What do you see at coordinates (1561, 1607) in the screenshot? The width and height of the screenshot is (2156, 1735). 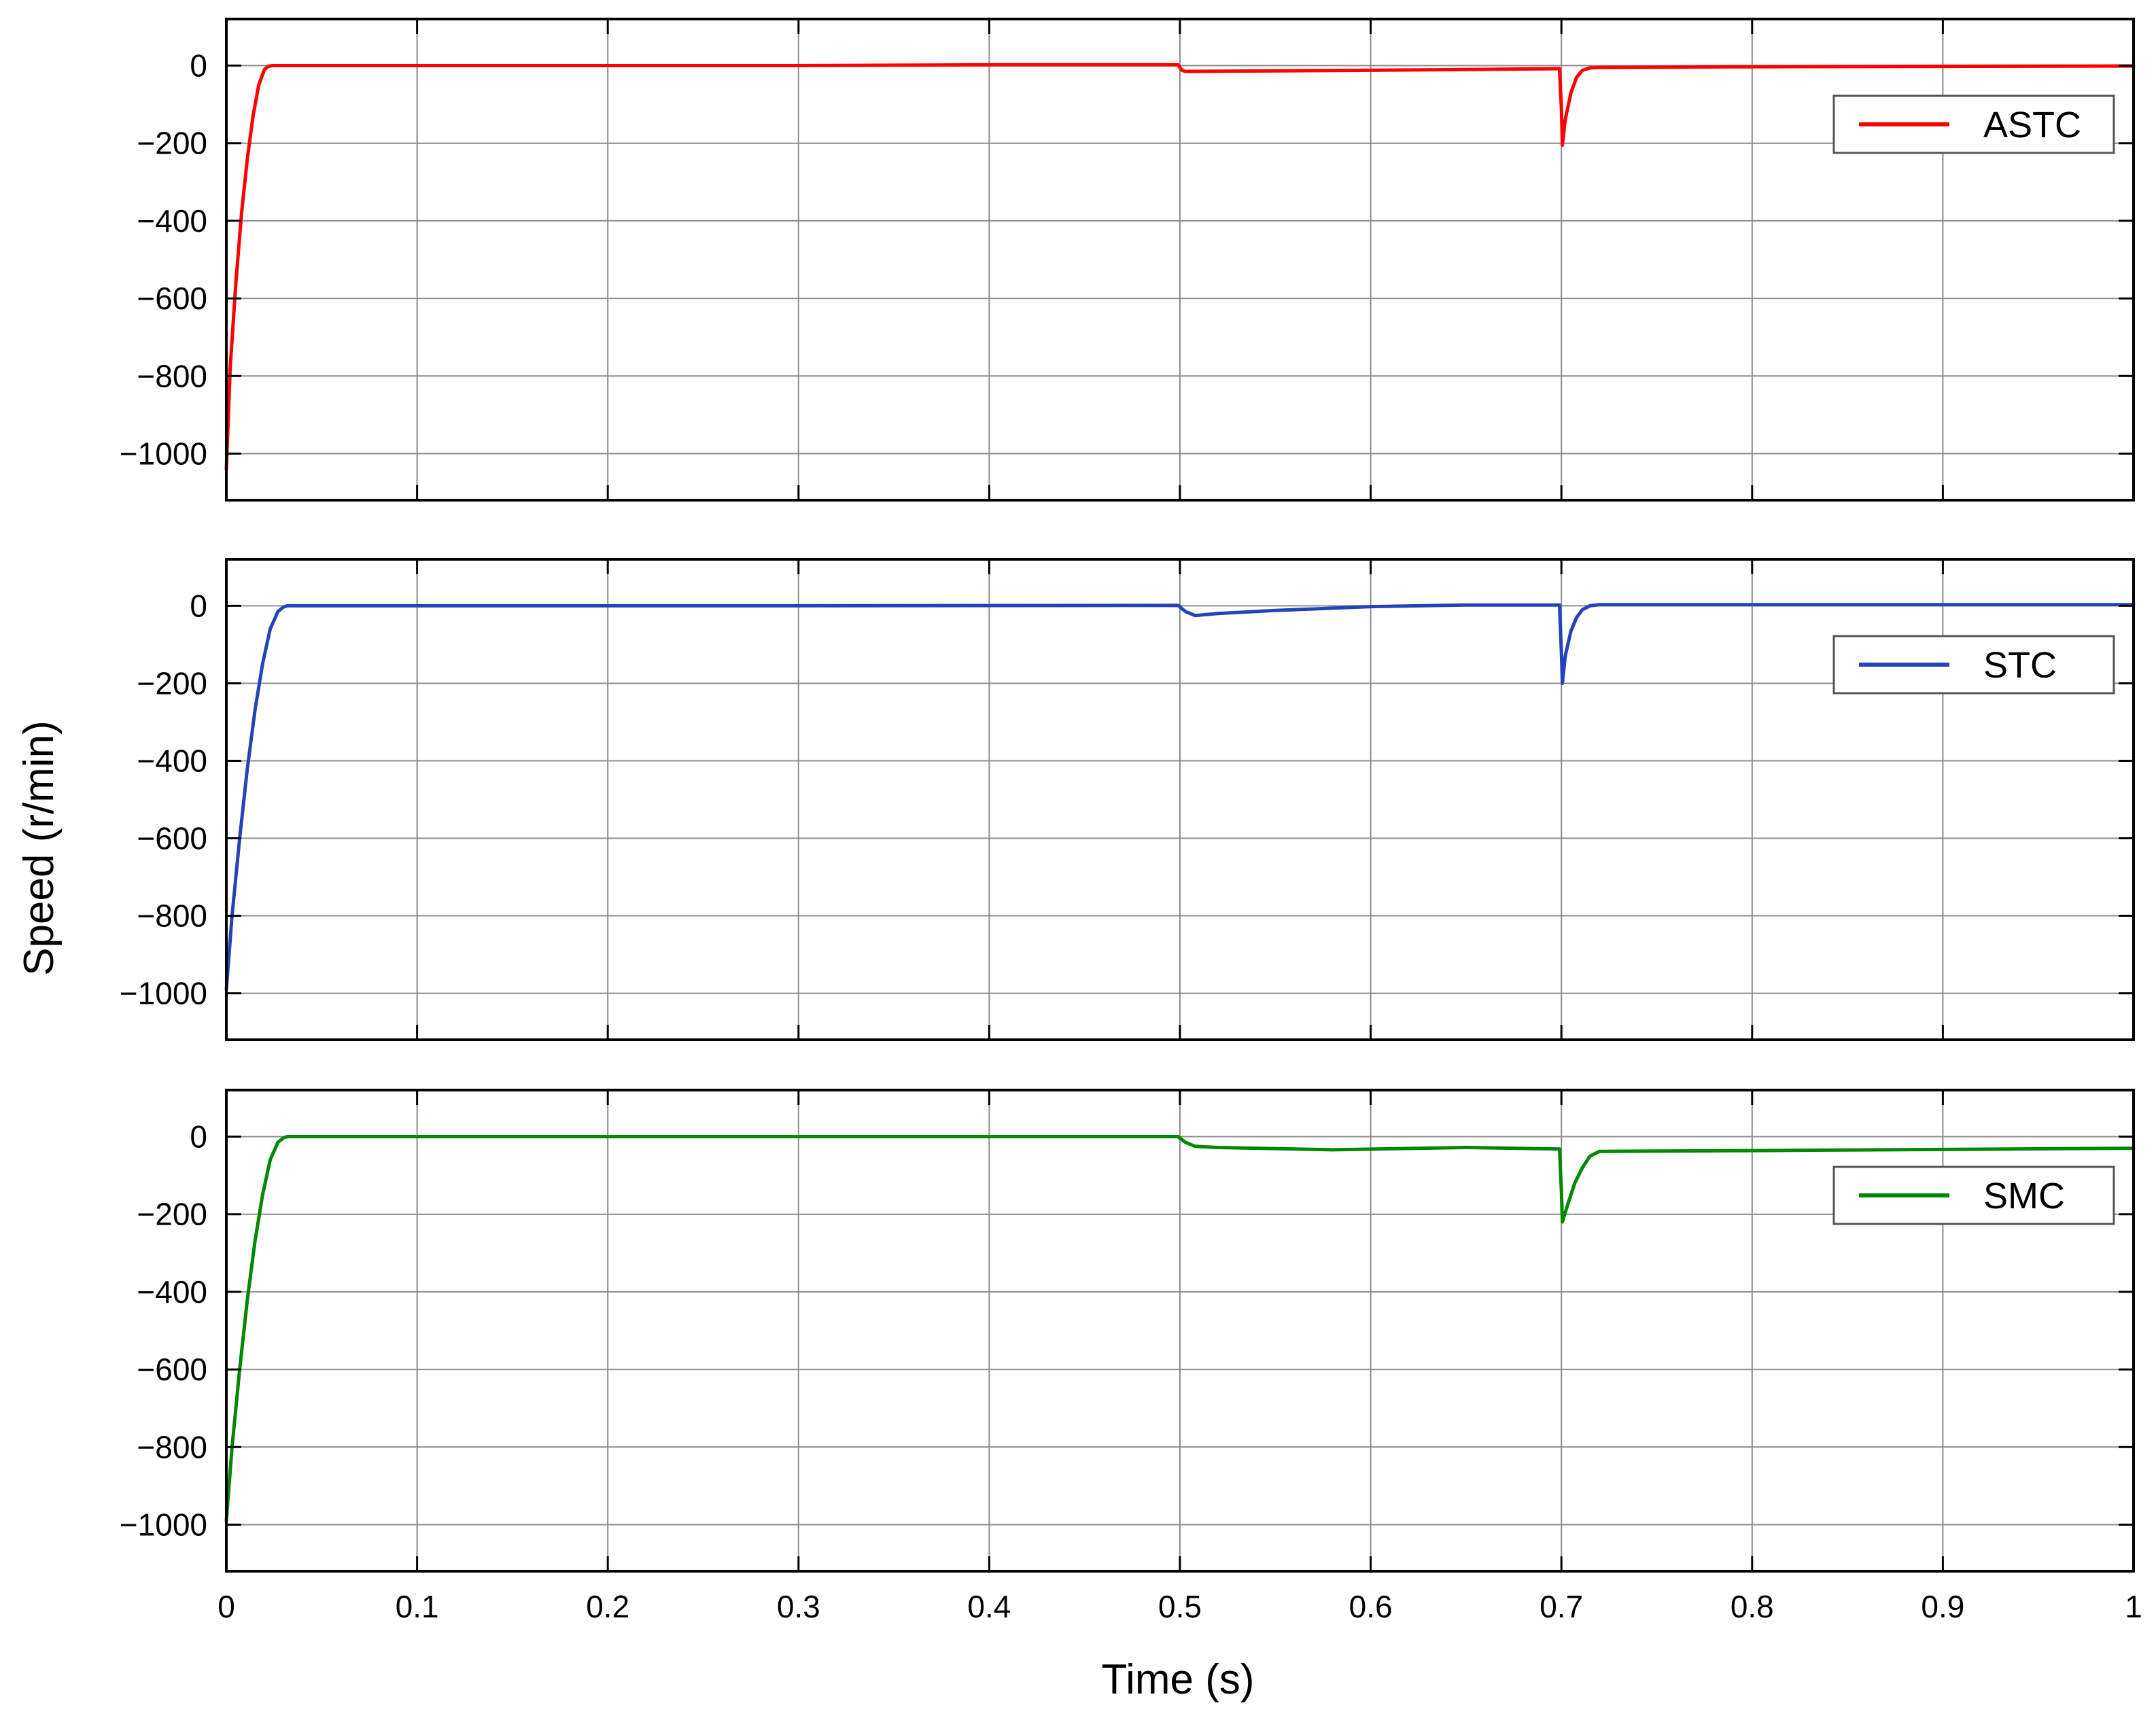 I see `x-tick-label: 0.7` at bounding box center [1561, 1607].